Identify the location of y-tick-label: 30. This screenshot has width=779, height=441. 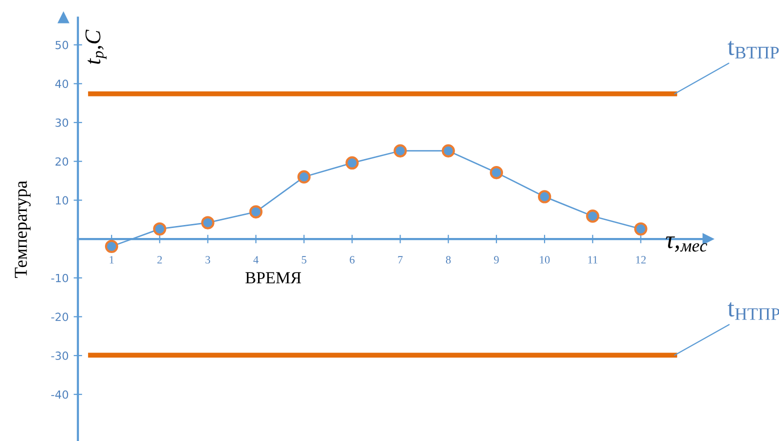
(62, 122).